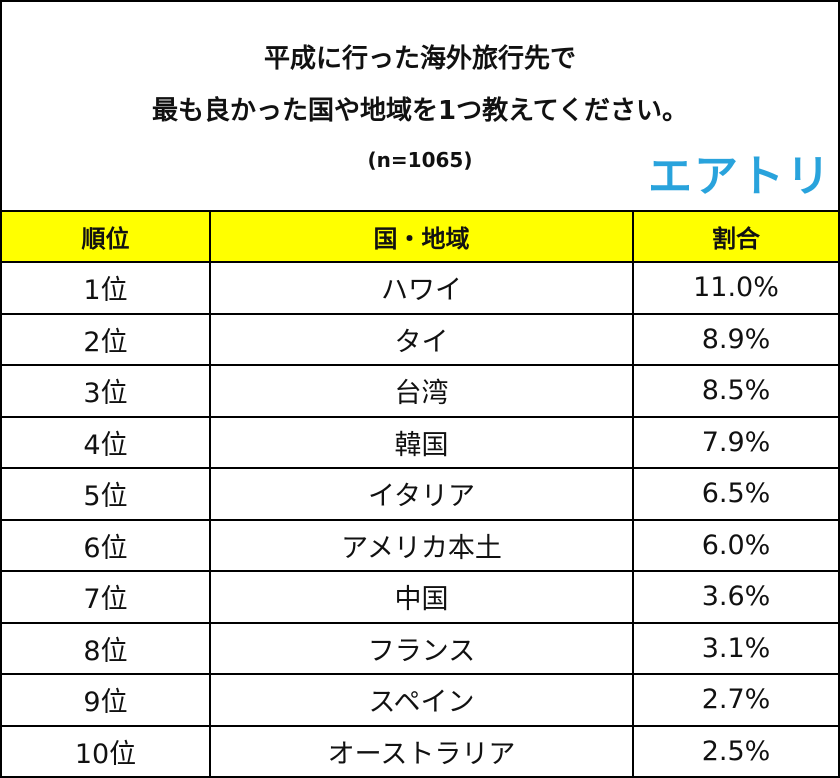 This screenshot has width=840, height=778. I want to click on place-cell: アメリカ本土, so click(421, 544).